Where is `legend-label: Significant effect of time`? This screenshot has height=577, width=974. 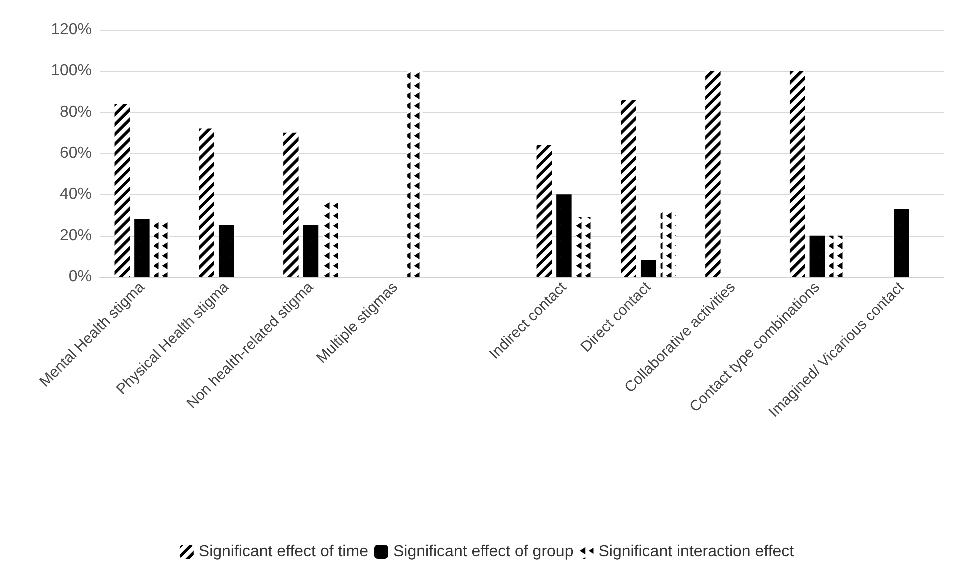 legend-label: Significant effect of time is located at coordinates (283, 552).